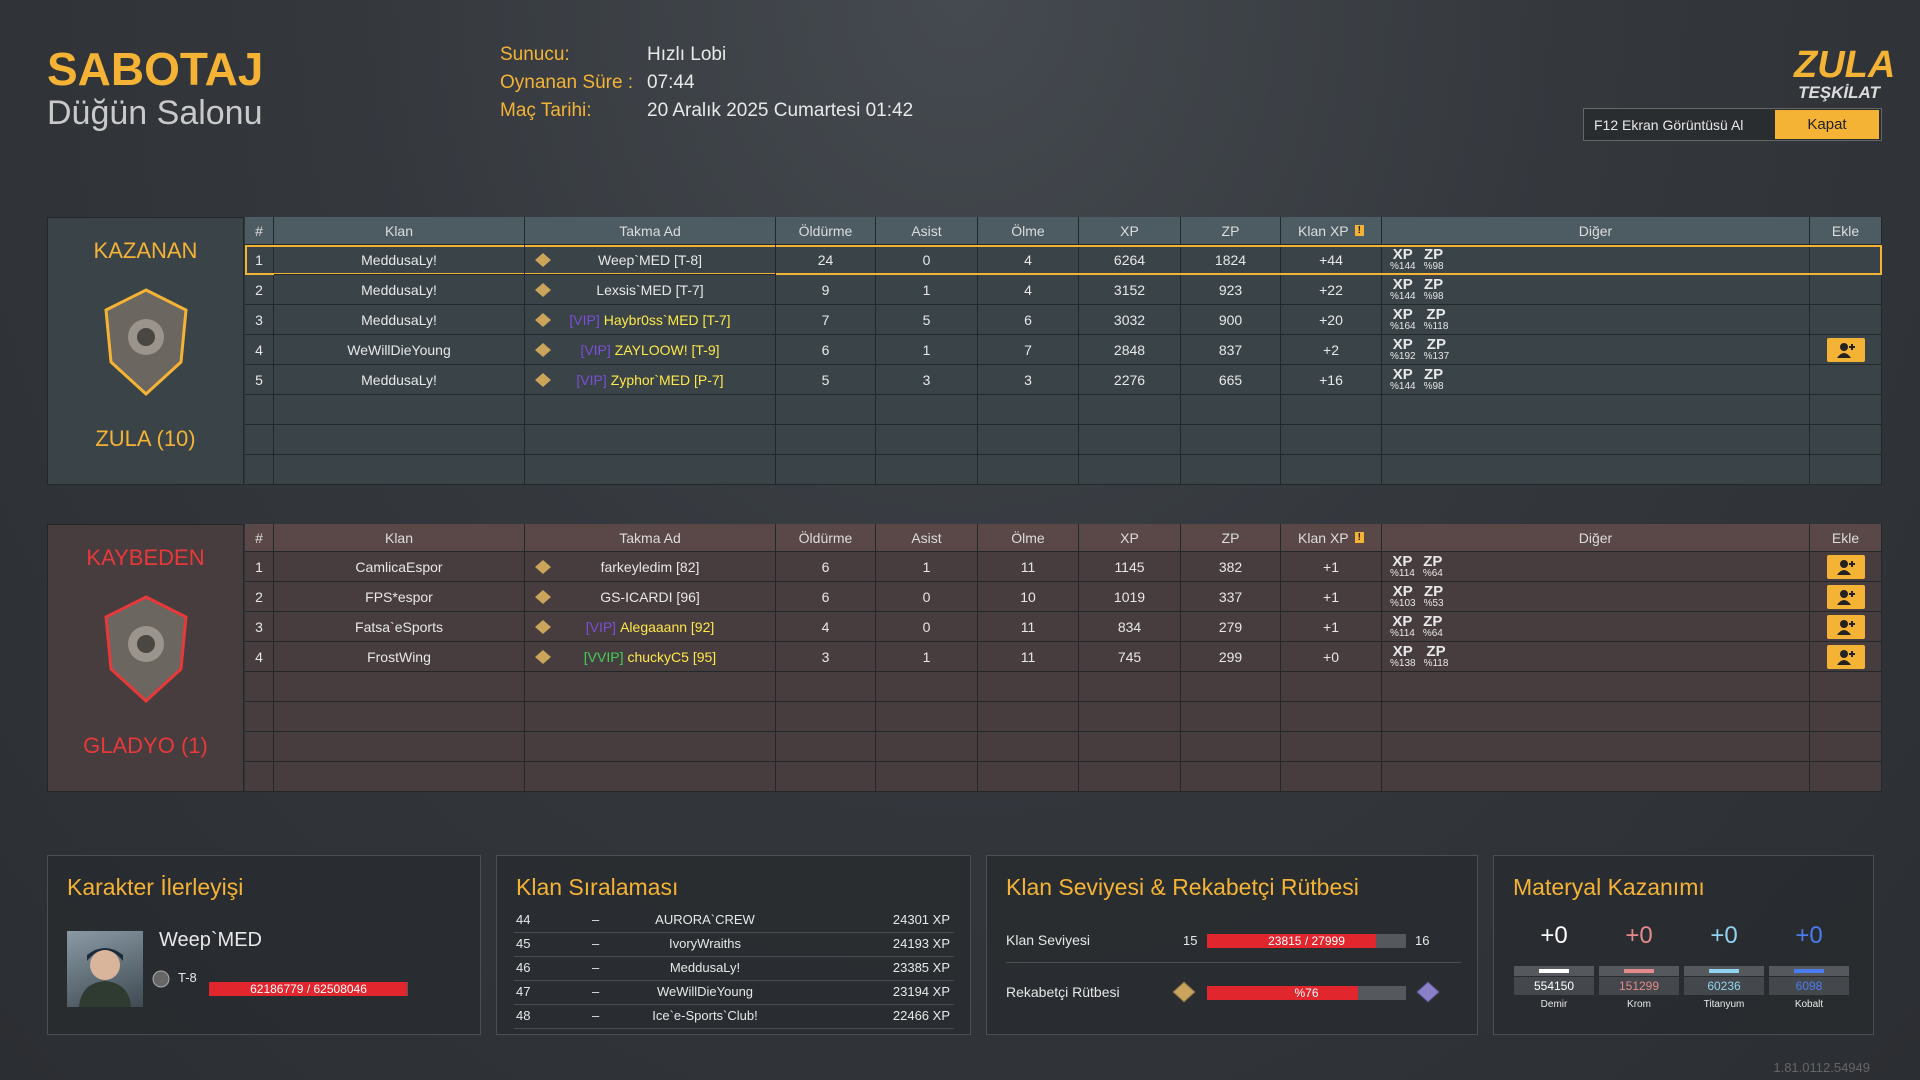  What do you see at coordinates (1403, 319) in the screenshot?
I see `bonus: XP %164` at bounding box center [1403, 319].